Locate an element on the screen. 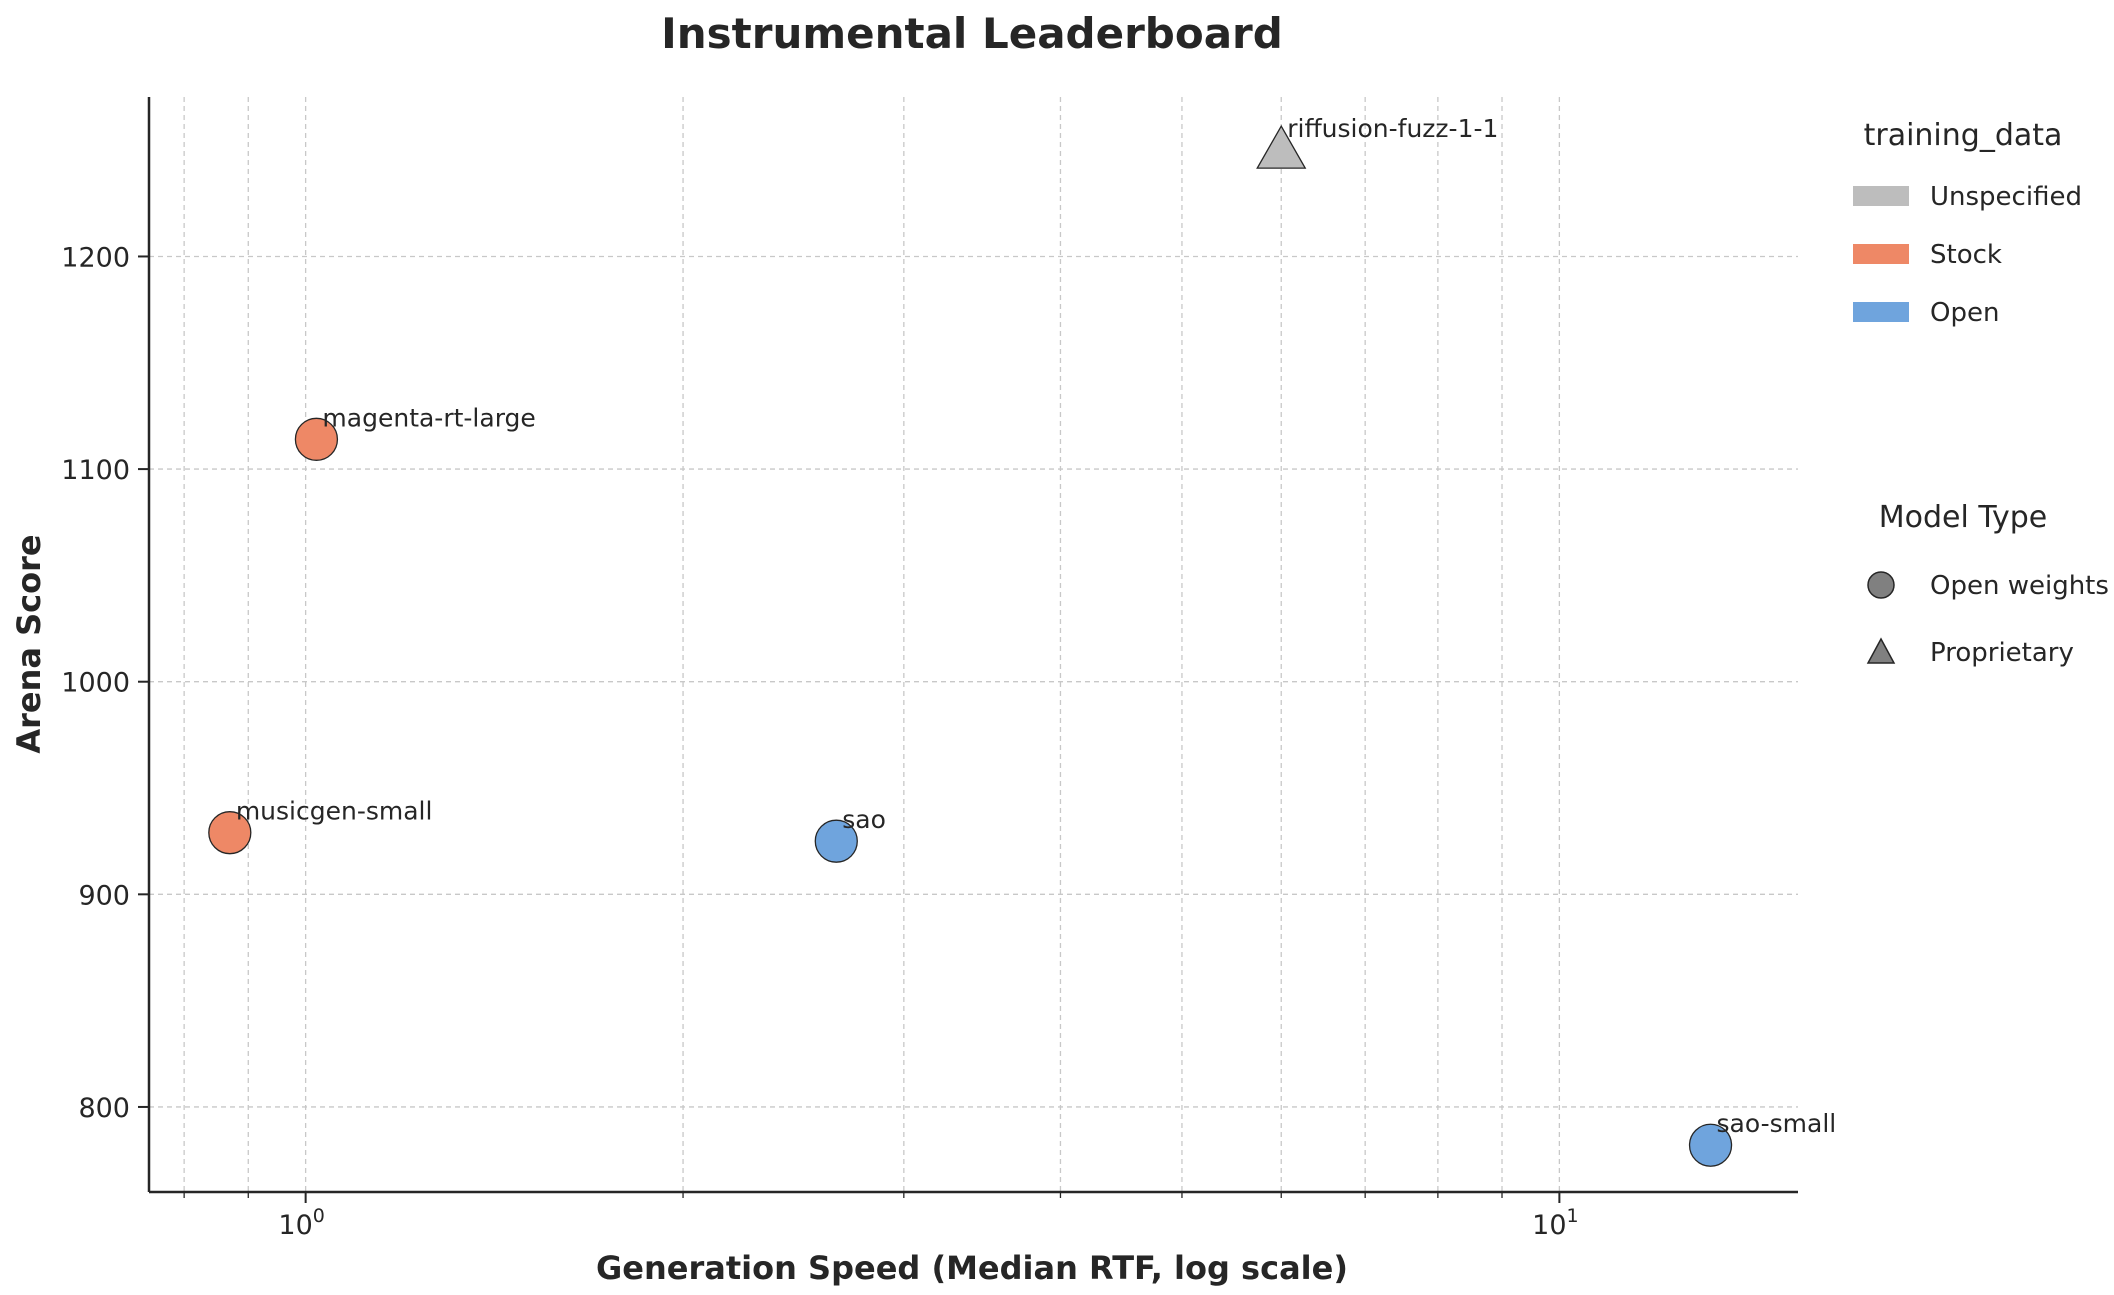 Image resolution: width=2114 pixels, height=1295 pixels. y-axis-ticks: 800 900 1000 1100 1200 is located at coordinates (105, 683).